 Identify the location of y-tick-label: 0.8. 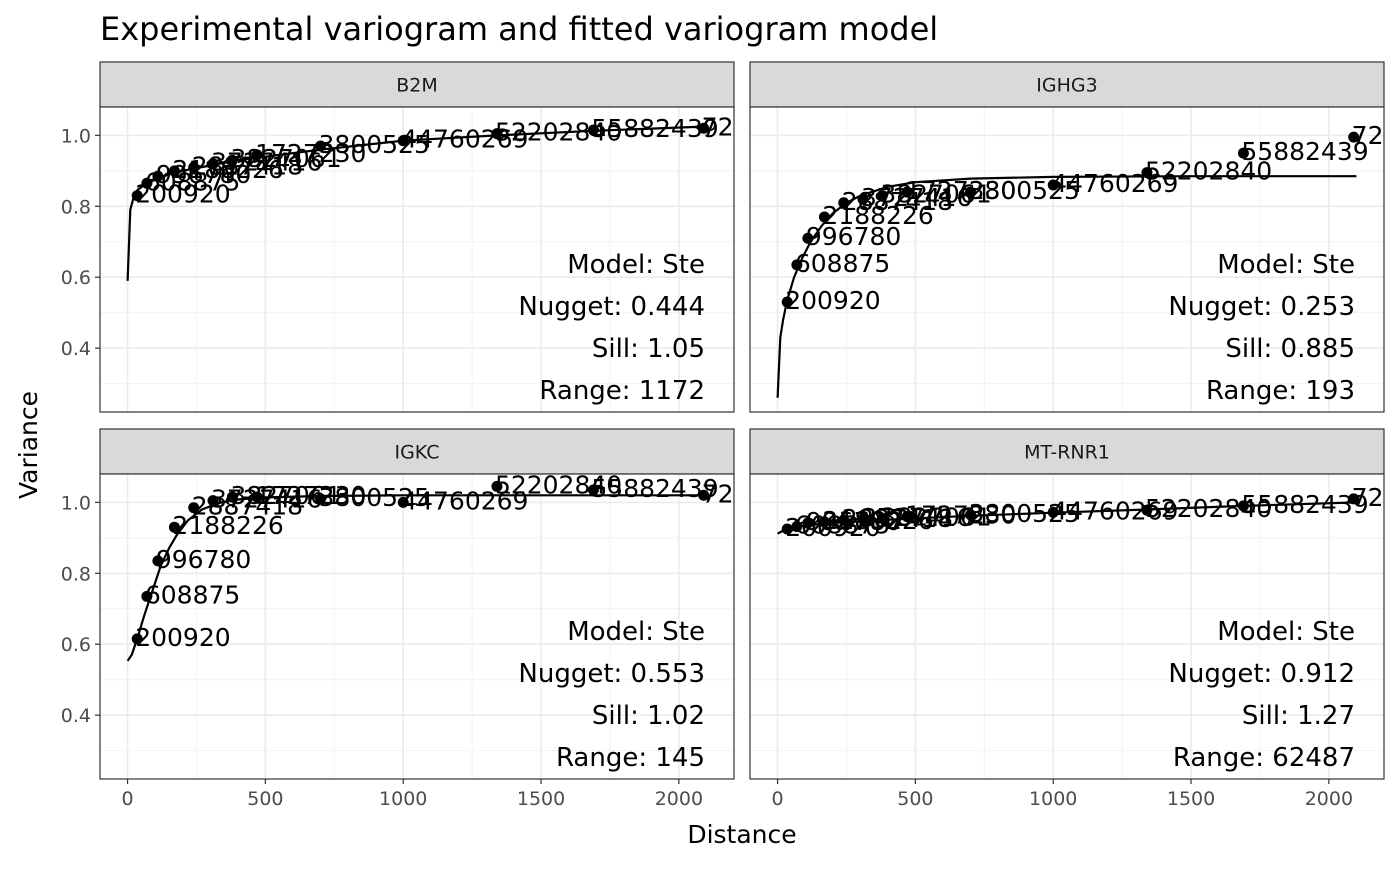
(76, 574).